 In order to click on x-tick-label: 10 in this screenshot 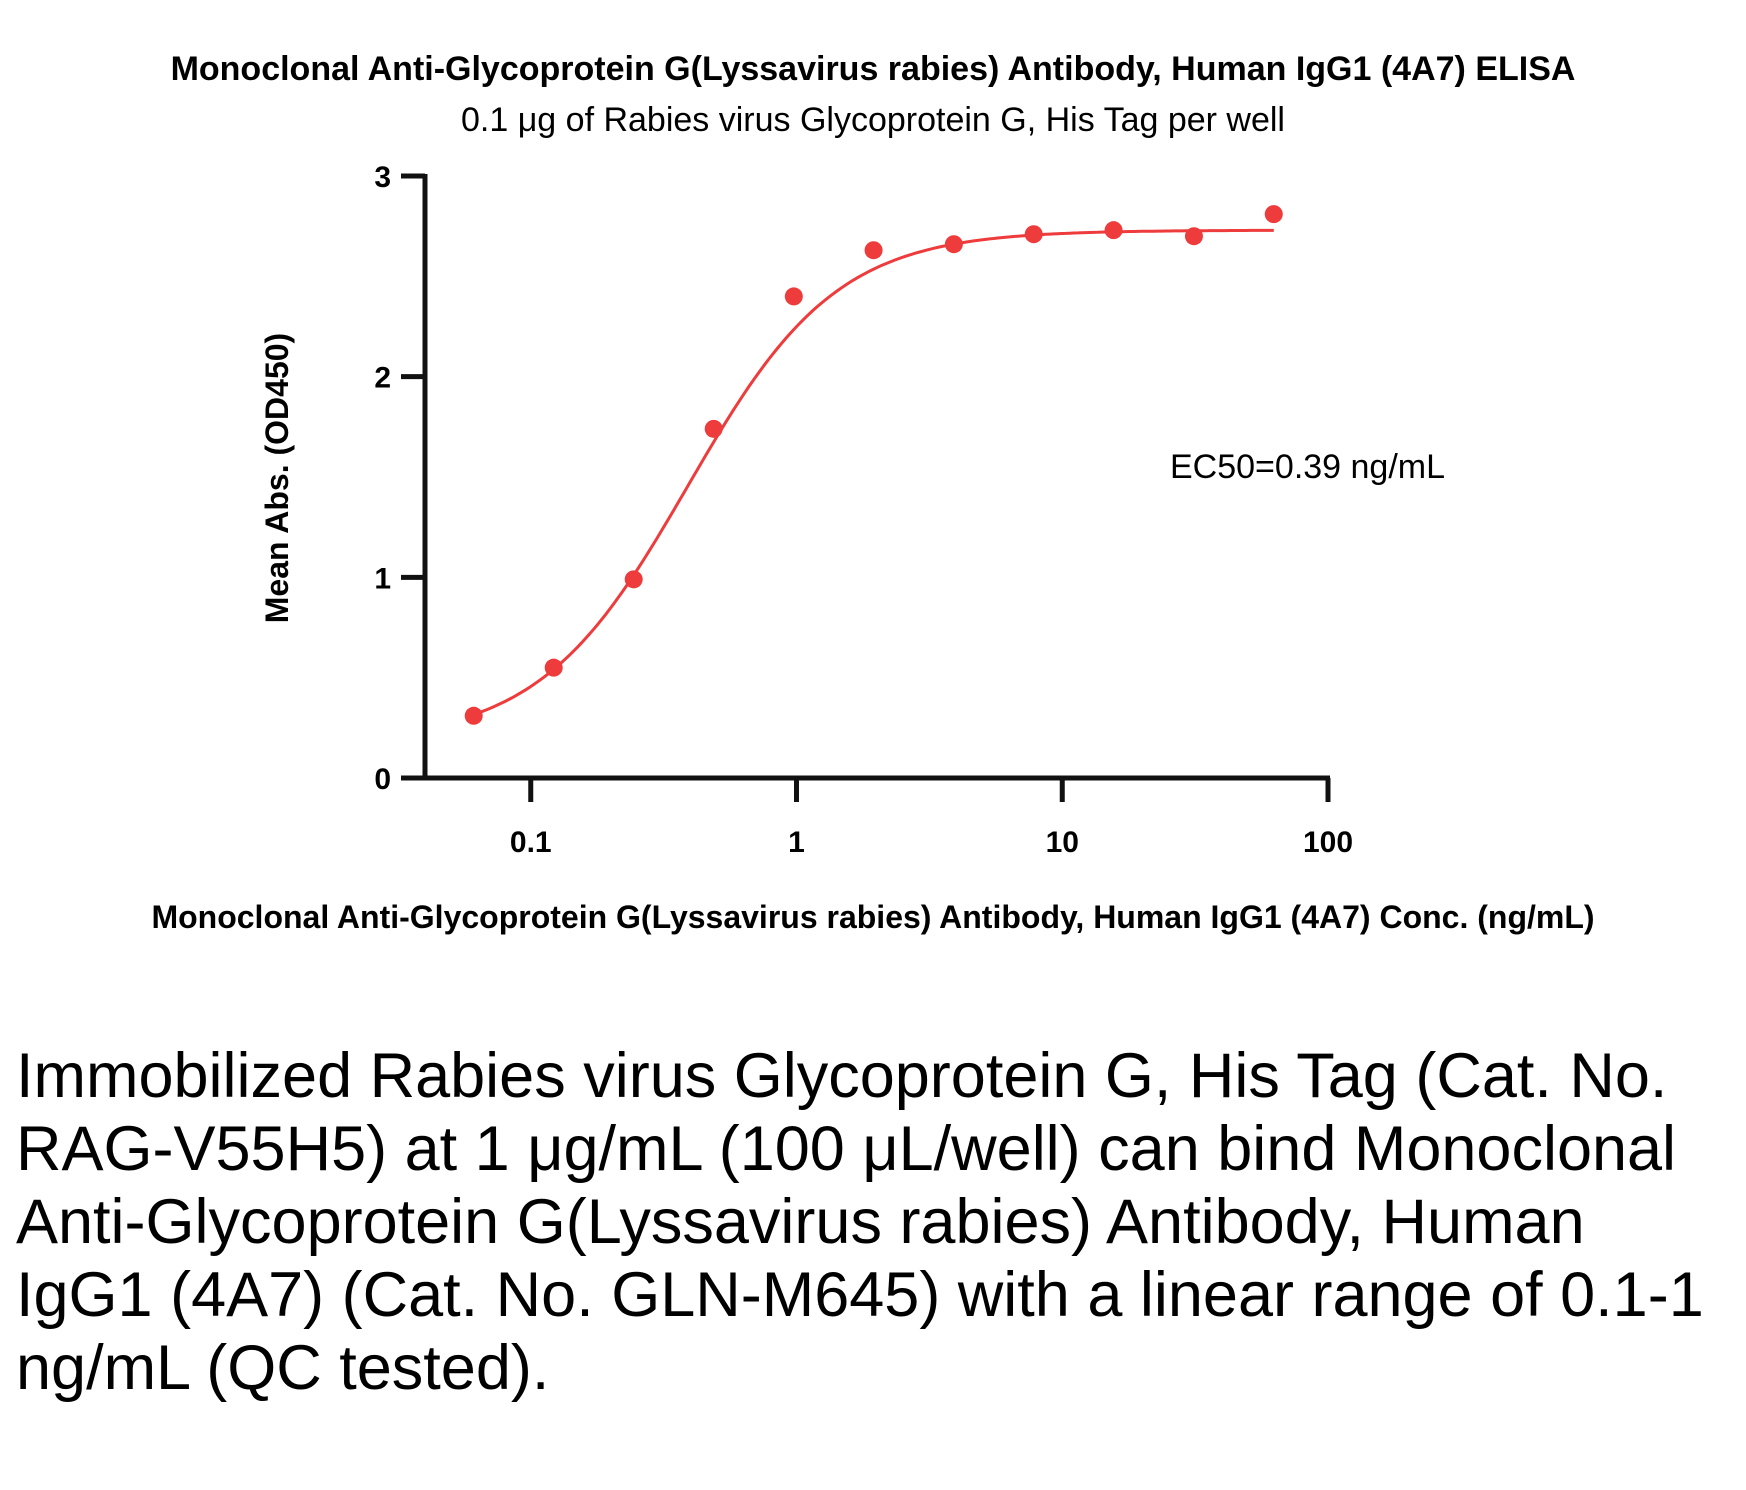, I will do `click(1062, 842)`.